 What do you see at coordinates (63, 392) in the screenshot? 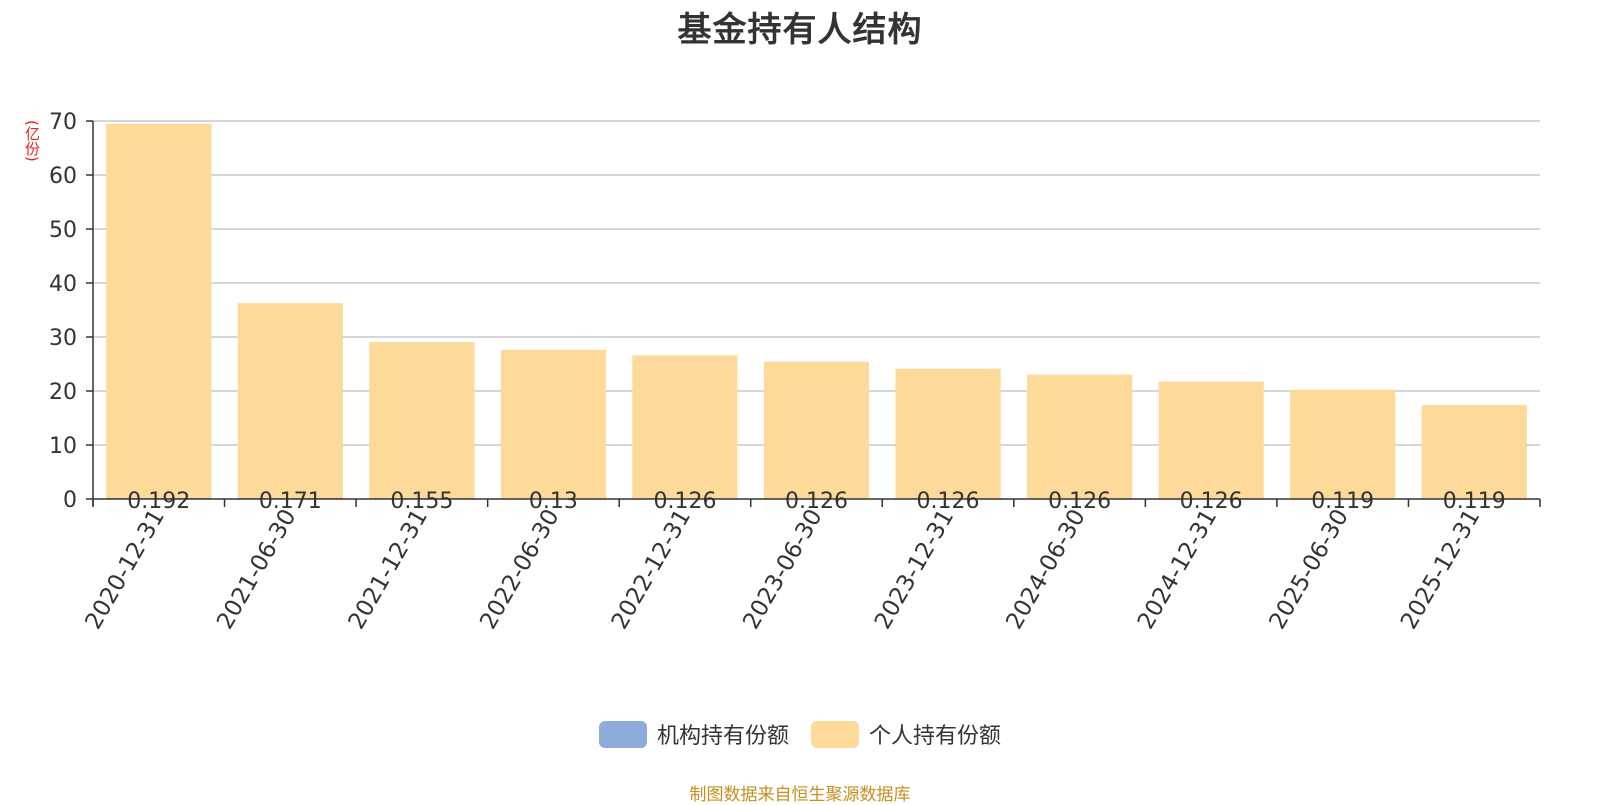
I see `y-tick-label: 20` at bounding box center [63, 392].